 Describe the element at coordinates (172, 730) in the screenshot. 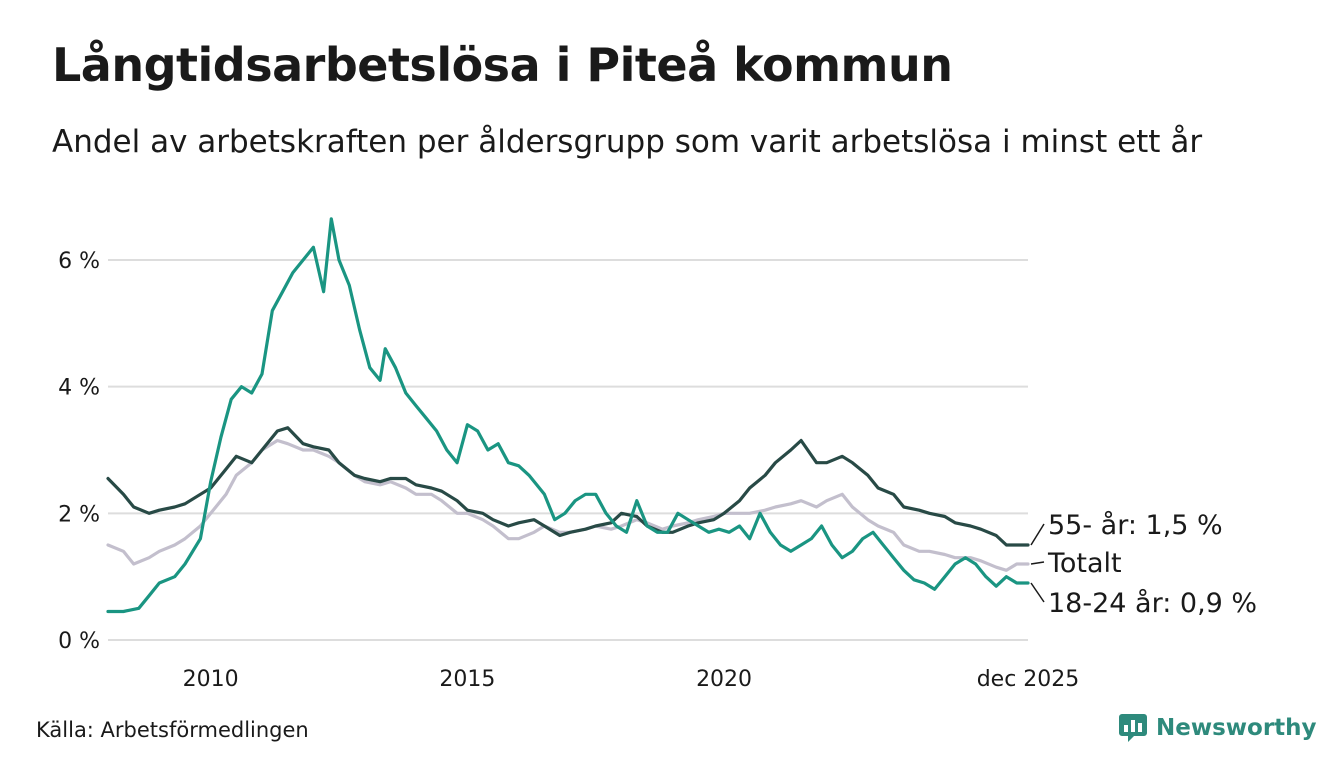

I see `source-note: Källa: Arbetsförmedlingen` at that location.